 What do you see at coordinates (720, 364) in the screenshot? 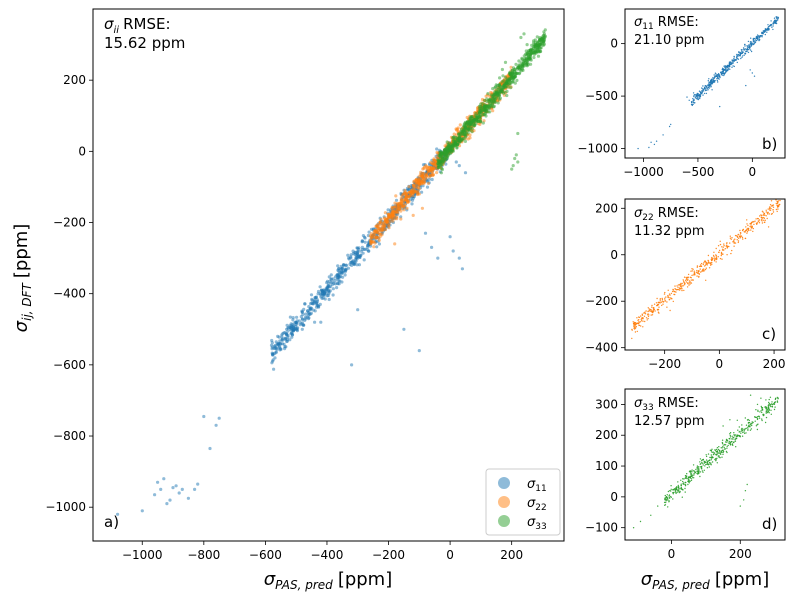
I see `x-tick-label: 0` at bounding box center [720, 364].